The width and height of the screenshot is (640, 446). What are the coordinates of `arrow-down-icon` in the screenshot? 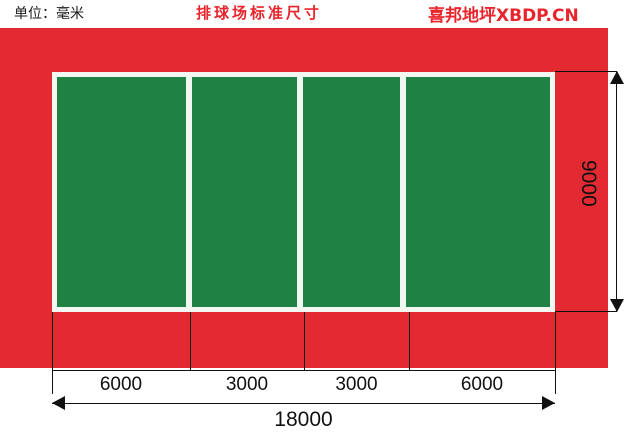 It's located at (617, 305).